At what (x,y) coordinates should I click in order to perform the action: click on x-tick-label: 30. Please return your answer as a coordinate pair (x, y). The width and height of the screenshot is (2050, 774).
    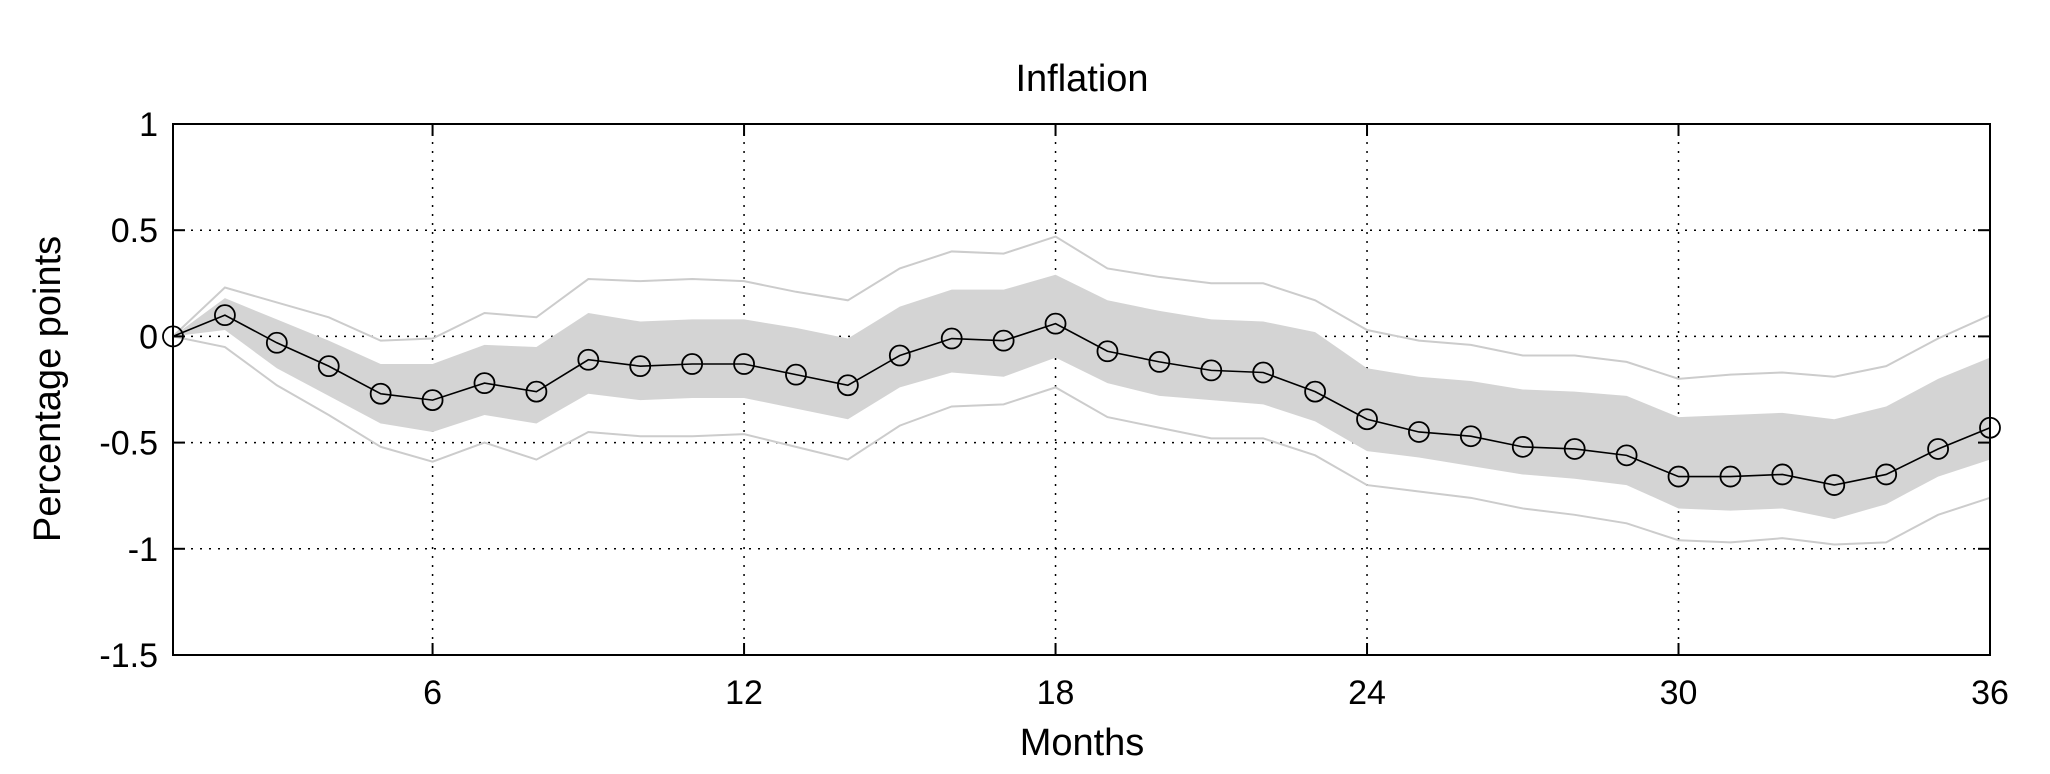
    Looking at the image, I should click on (1679, 693).